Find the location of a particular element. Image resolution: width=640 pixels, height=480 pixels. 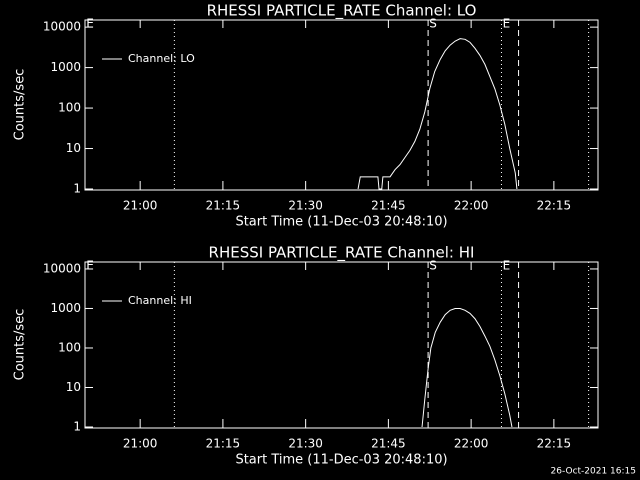

chart-title: RHESSI PARTICLE_RATE Channel: HI is located at coordinates (342, 253).